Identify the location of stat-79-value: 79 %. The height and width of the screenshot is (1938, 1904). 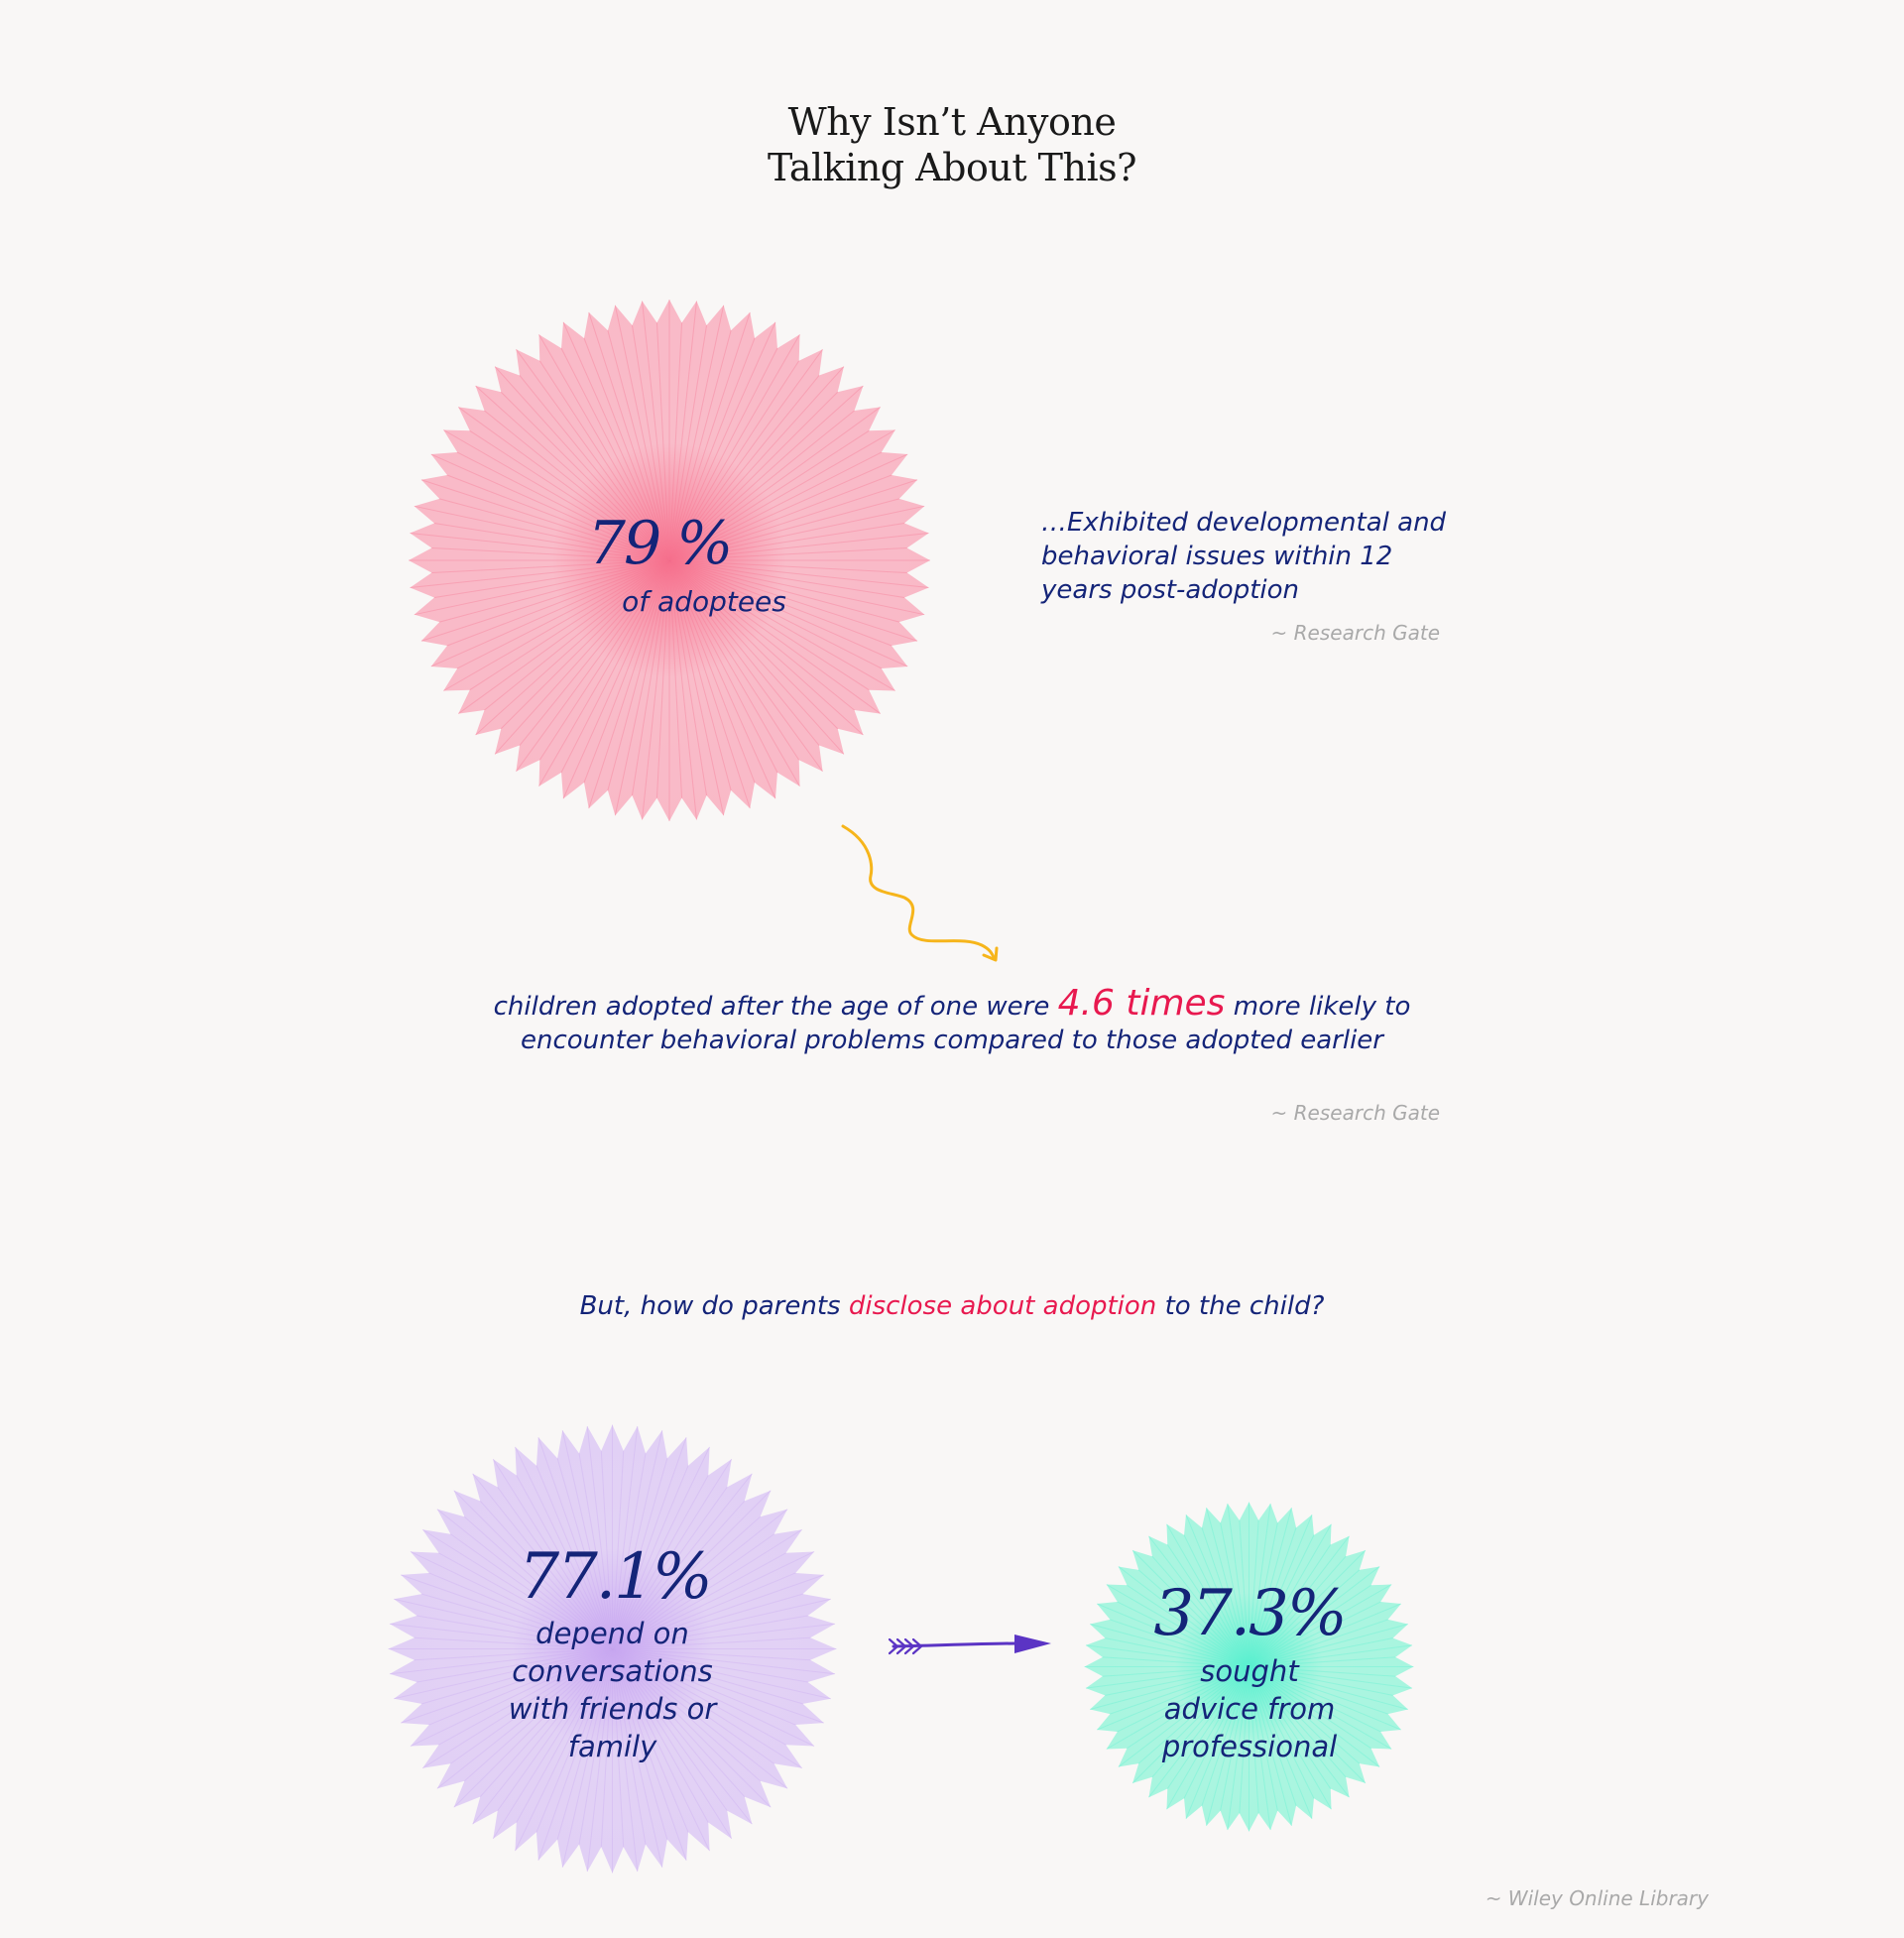
(660, 543).